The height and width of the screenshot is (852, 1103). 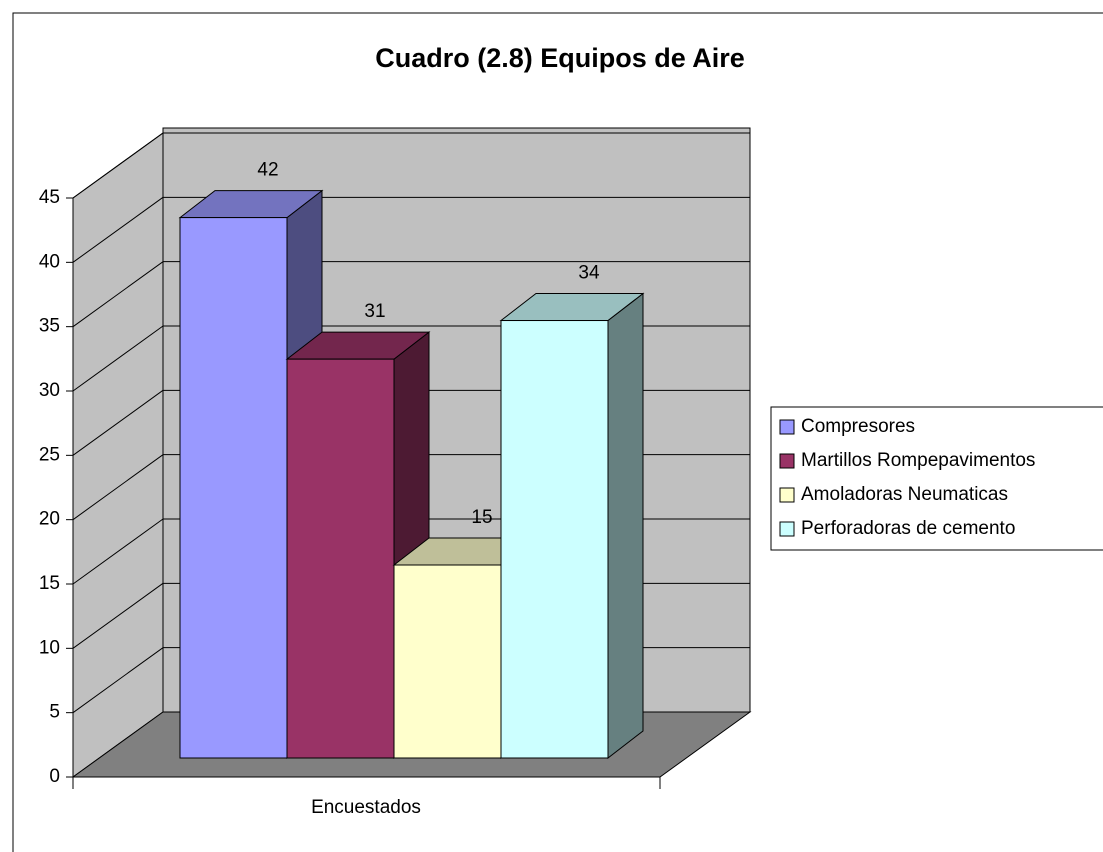 I want to click on y-tick-label: 45, so click(x=49, y=197).